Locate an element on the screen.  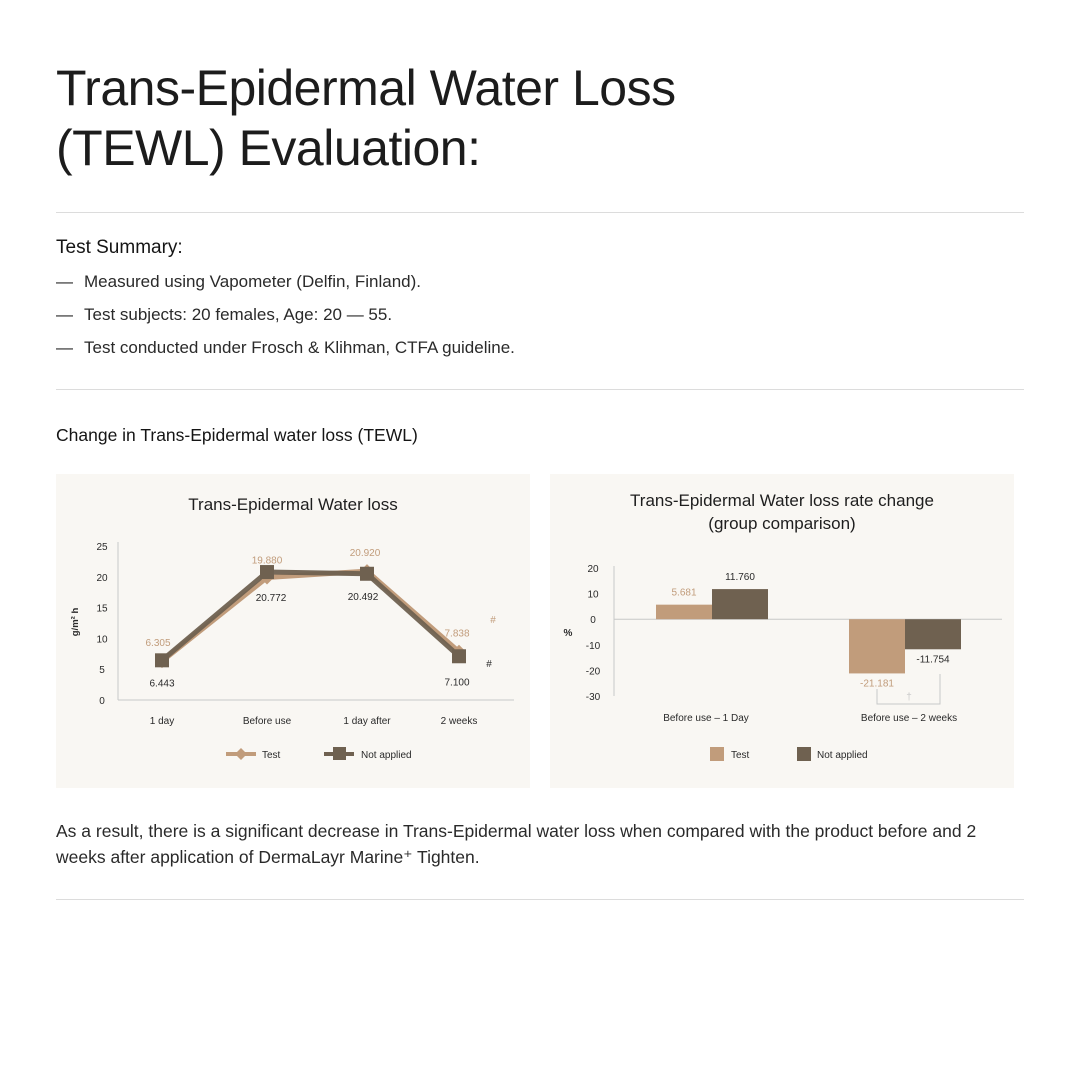
x-tick-label: 1 day after is located at coordinates (367, 721).